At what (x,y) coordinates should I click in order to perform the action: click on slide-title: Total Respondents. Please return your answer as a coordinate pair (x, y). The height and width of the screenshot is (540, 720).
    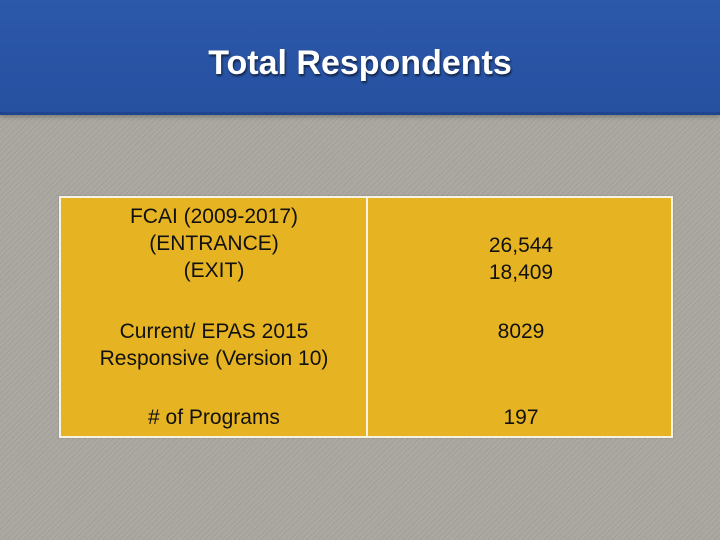
    Looking at the image, I should click on (360, 63).